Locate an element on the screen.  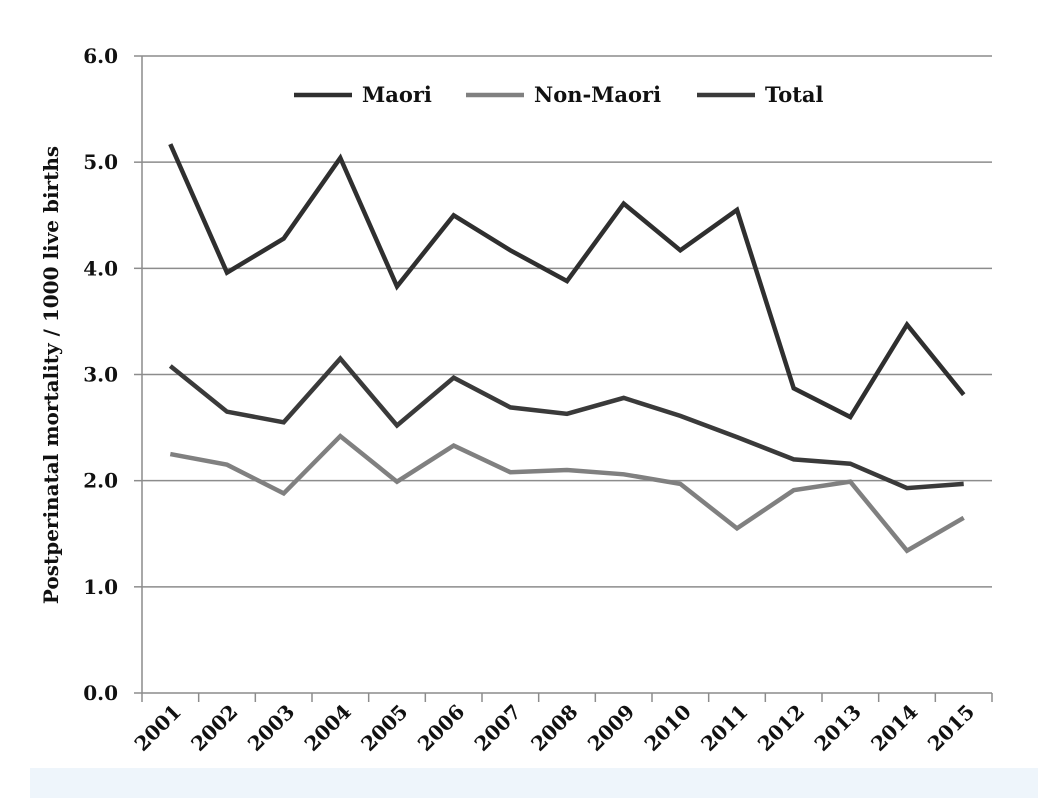
x-tick-label: 2005 is located at coordinates (384, 728).